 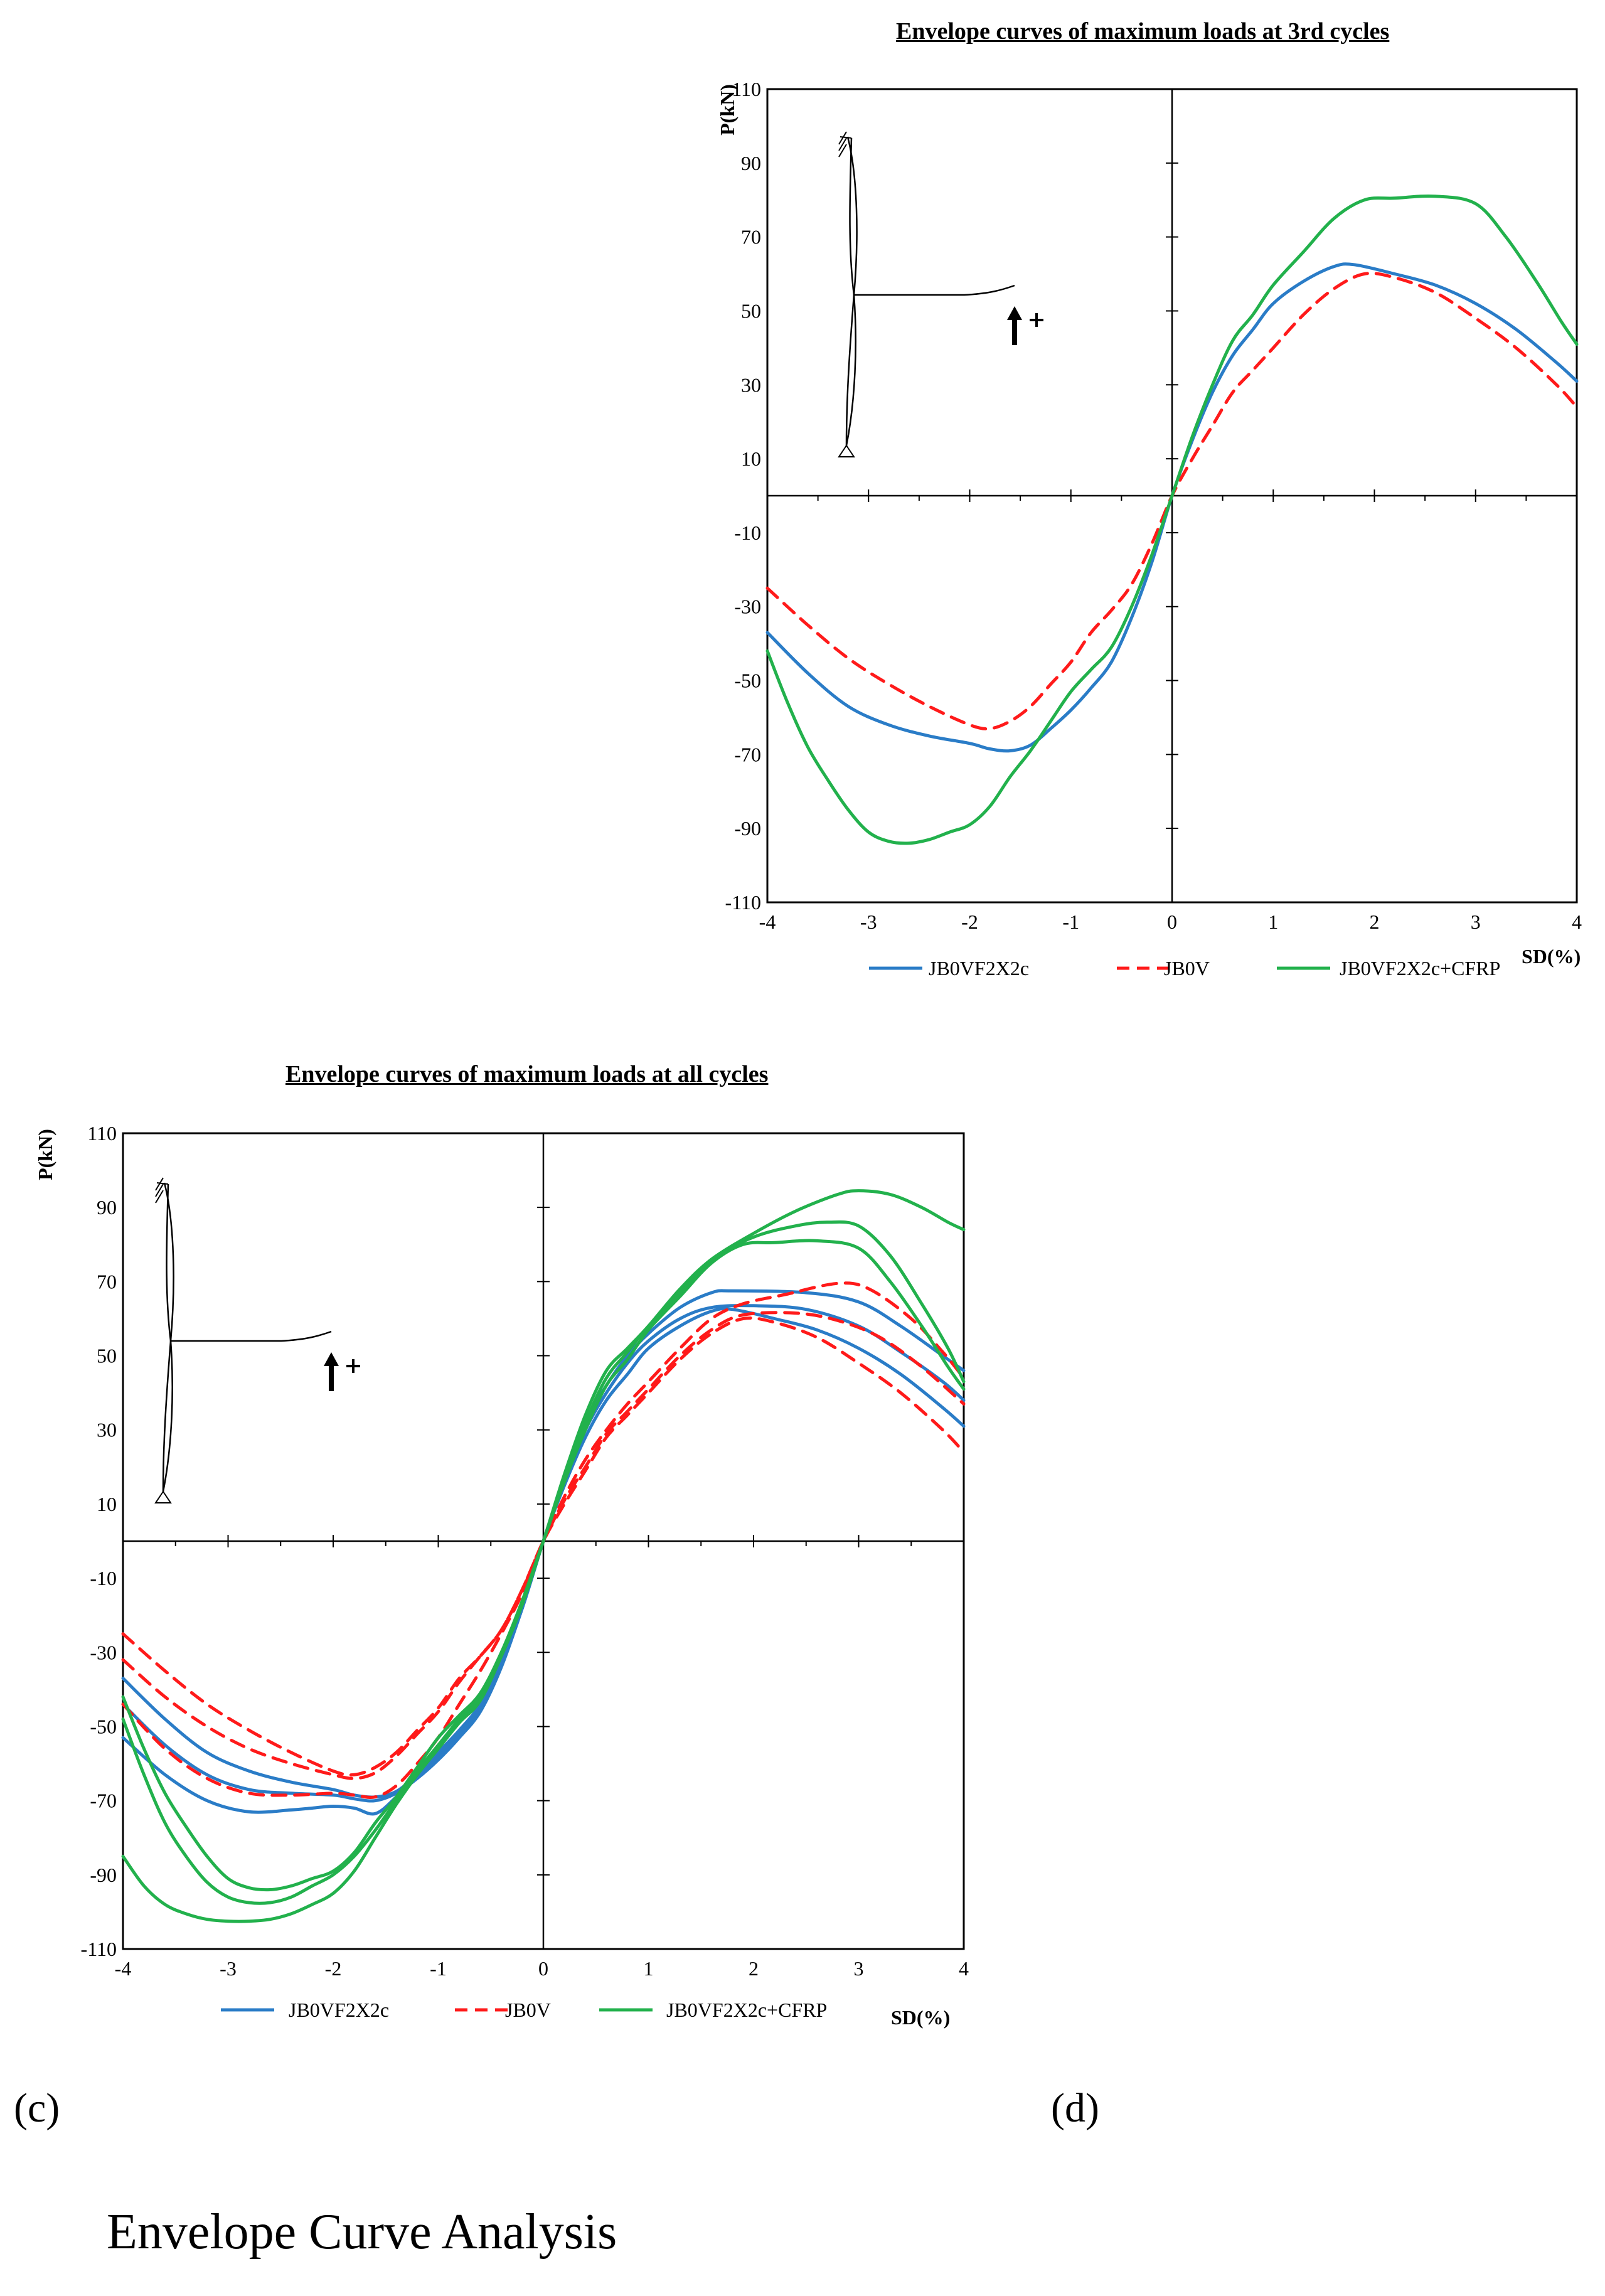 What do you see at coordinates (103, 1652) in the screenshot?
I see `chart2-y-tick-label: -30` at bounding box center [103, 1652].